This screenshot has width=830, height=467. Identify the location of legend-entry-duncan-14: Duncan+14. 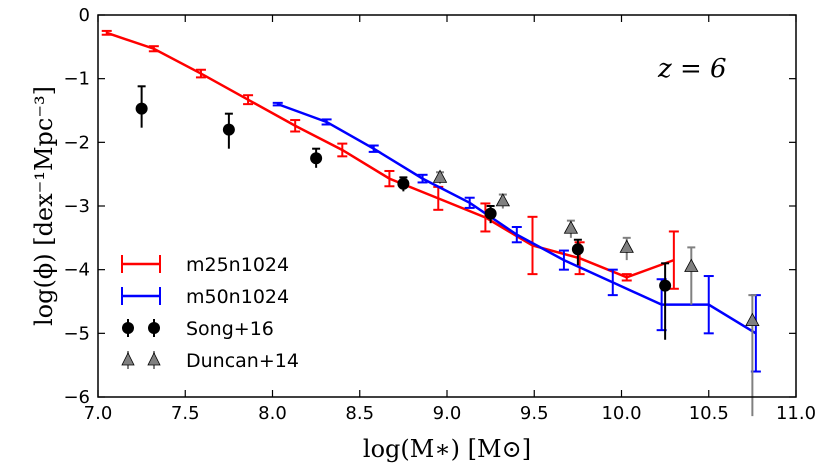
(210, 361).